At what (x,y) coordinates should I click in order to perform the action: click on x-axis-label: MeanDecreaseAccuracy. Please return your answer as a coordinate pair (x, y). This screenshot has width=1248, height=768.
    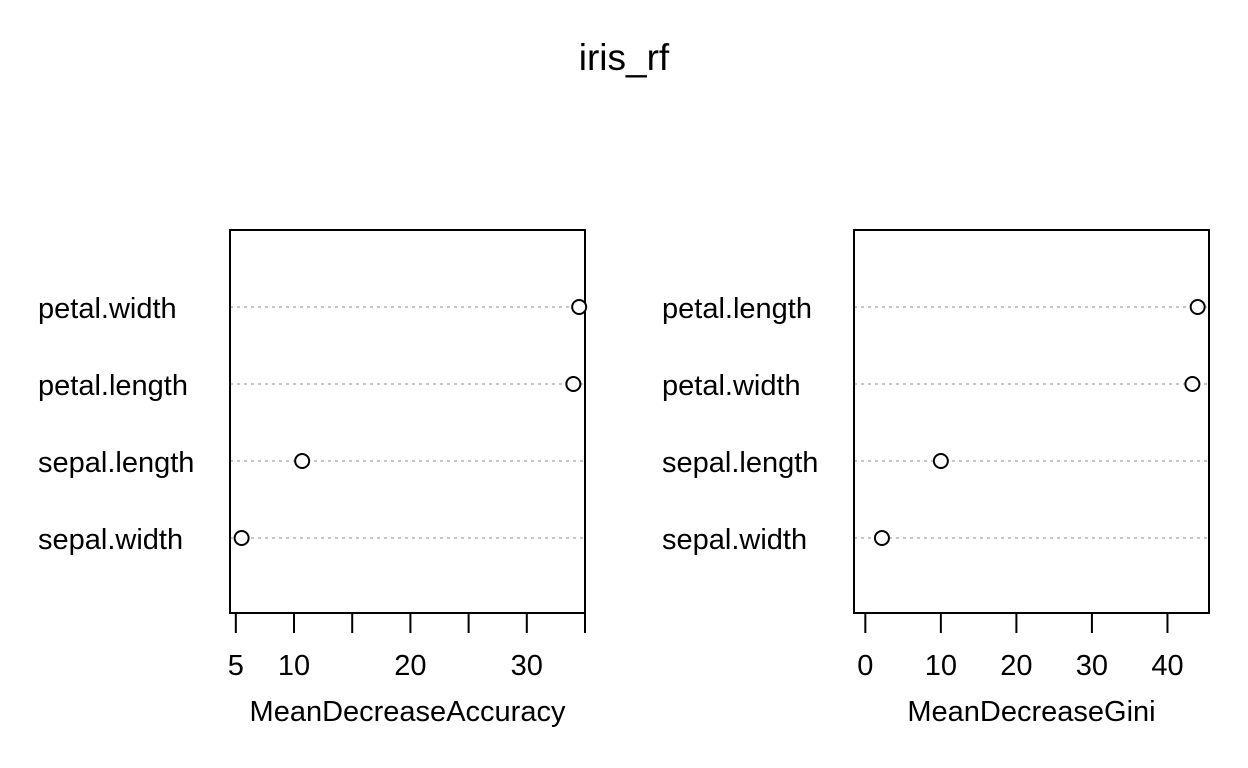
    Looking at the image, I should click on (408, 712).